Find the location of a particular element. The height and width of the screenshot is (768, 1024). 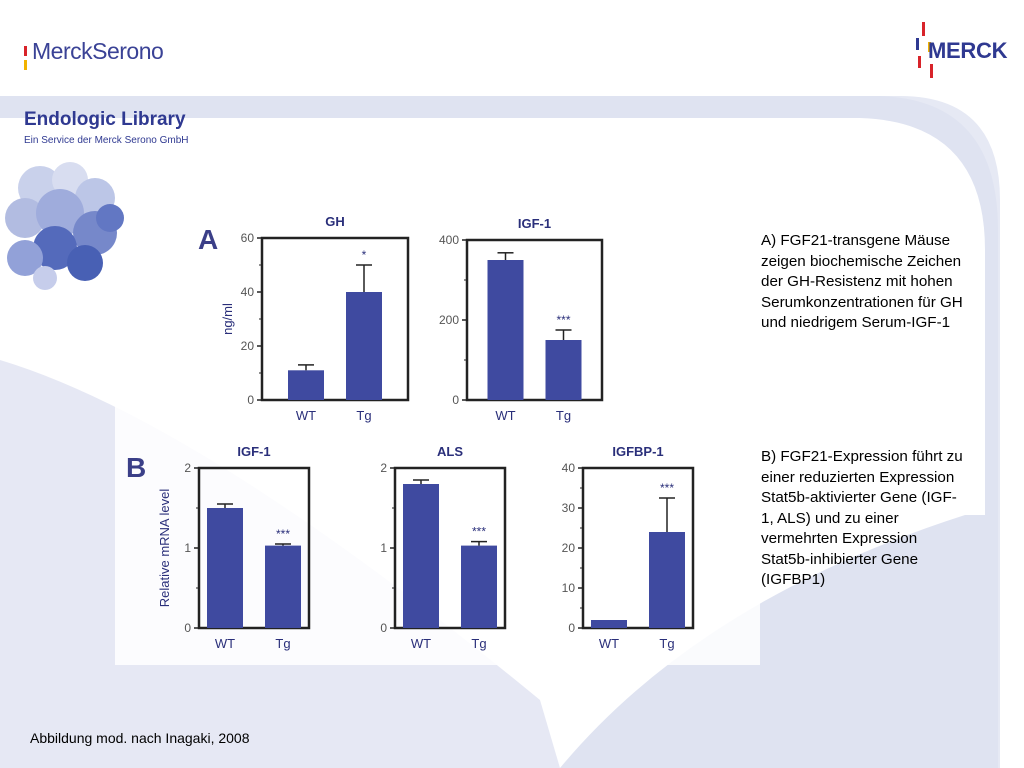

chart-3: IGF-1 0 1 2 Relative mRNA level WT *** Tg is located at coordinates (234, 547).